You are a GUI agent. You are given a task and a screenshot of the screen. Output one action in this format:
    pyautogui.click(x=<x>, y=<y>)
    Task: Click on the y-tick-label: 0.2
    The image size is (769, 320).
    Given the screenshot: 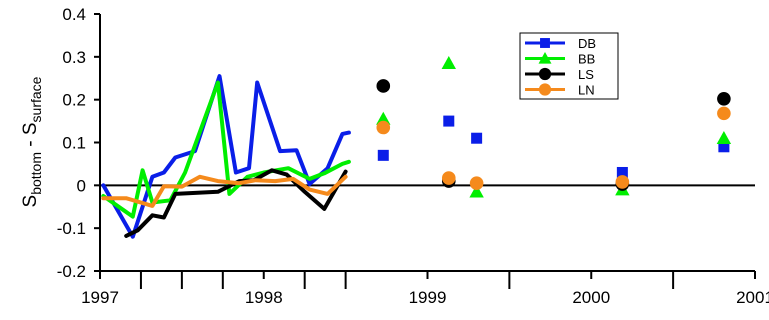 What is the action you would take?
    pyautogui.click(x=74, y=100)
    